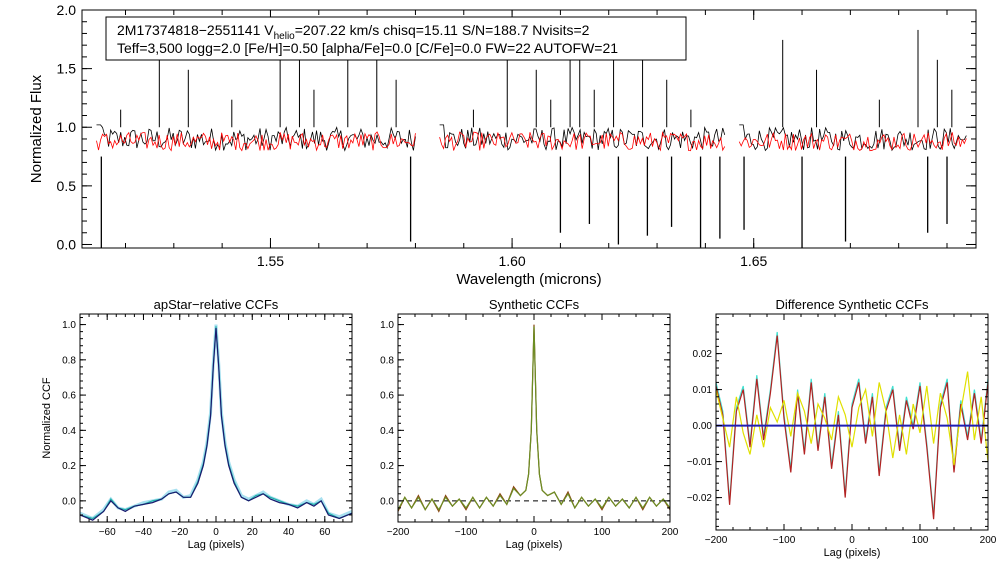 The image size is (1008, 576). I want to click on x-tick-label: 40, so click(289, 532).